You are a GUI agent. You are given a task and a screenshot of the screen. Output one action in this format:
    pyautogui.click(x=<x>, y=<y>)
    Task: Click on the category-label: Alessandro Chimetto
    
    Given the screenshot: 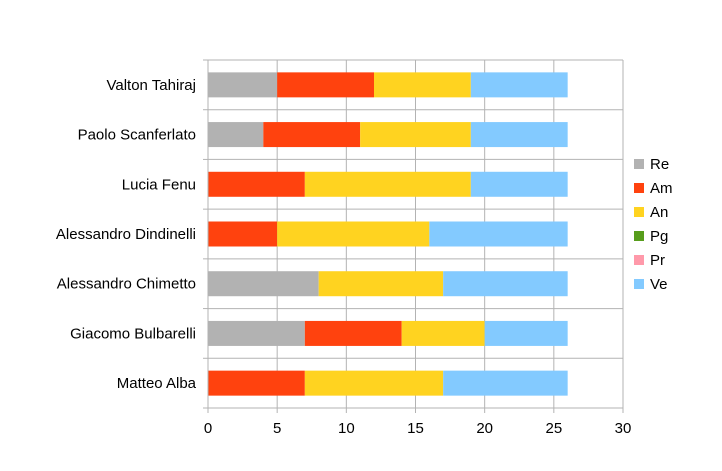 What is the action you would take?
    pyautogui.click(x=126, y=284)
    